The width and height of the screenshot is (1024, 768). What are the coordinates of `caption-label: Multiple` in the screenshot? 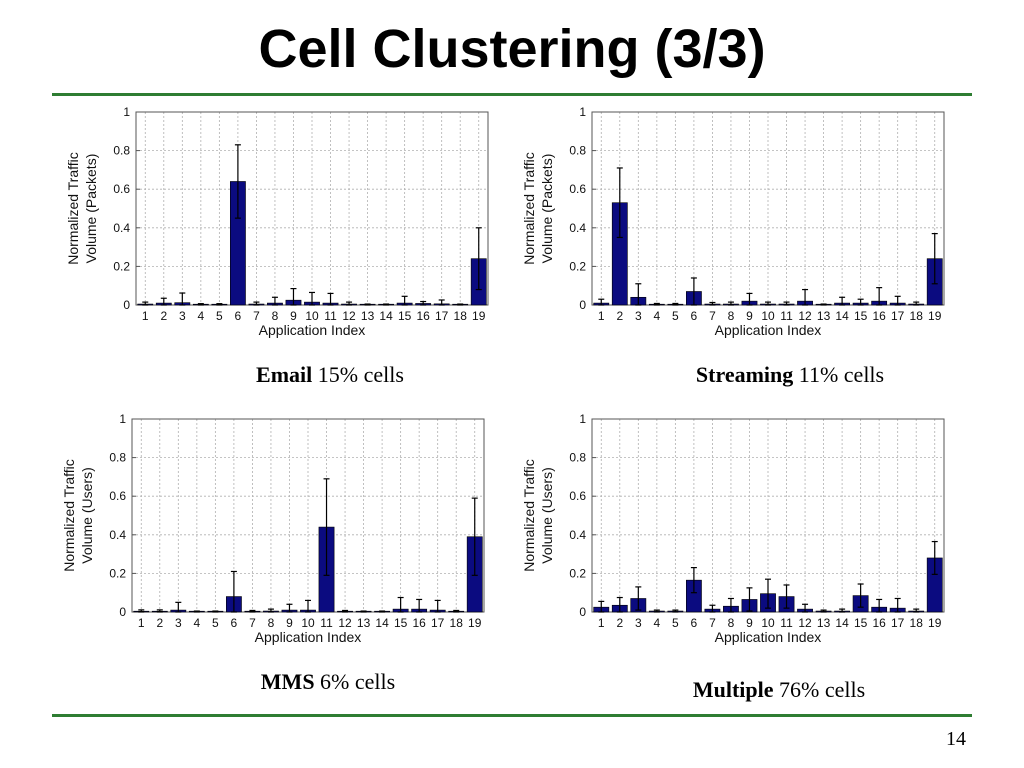 It's located at (733, 689).